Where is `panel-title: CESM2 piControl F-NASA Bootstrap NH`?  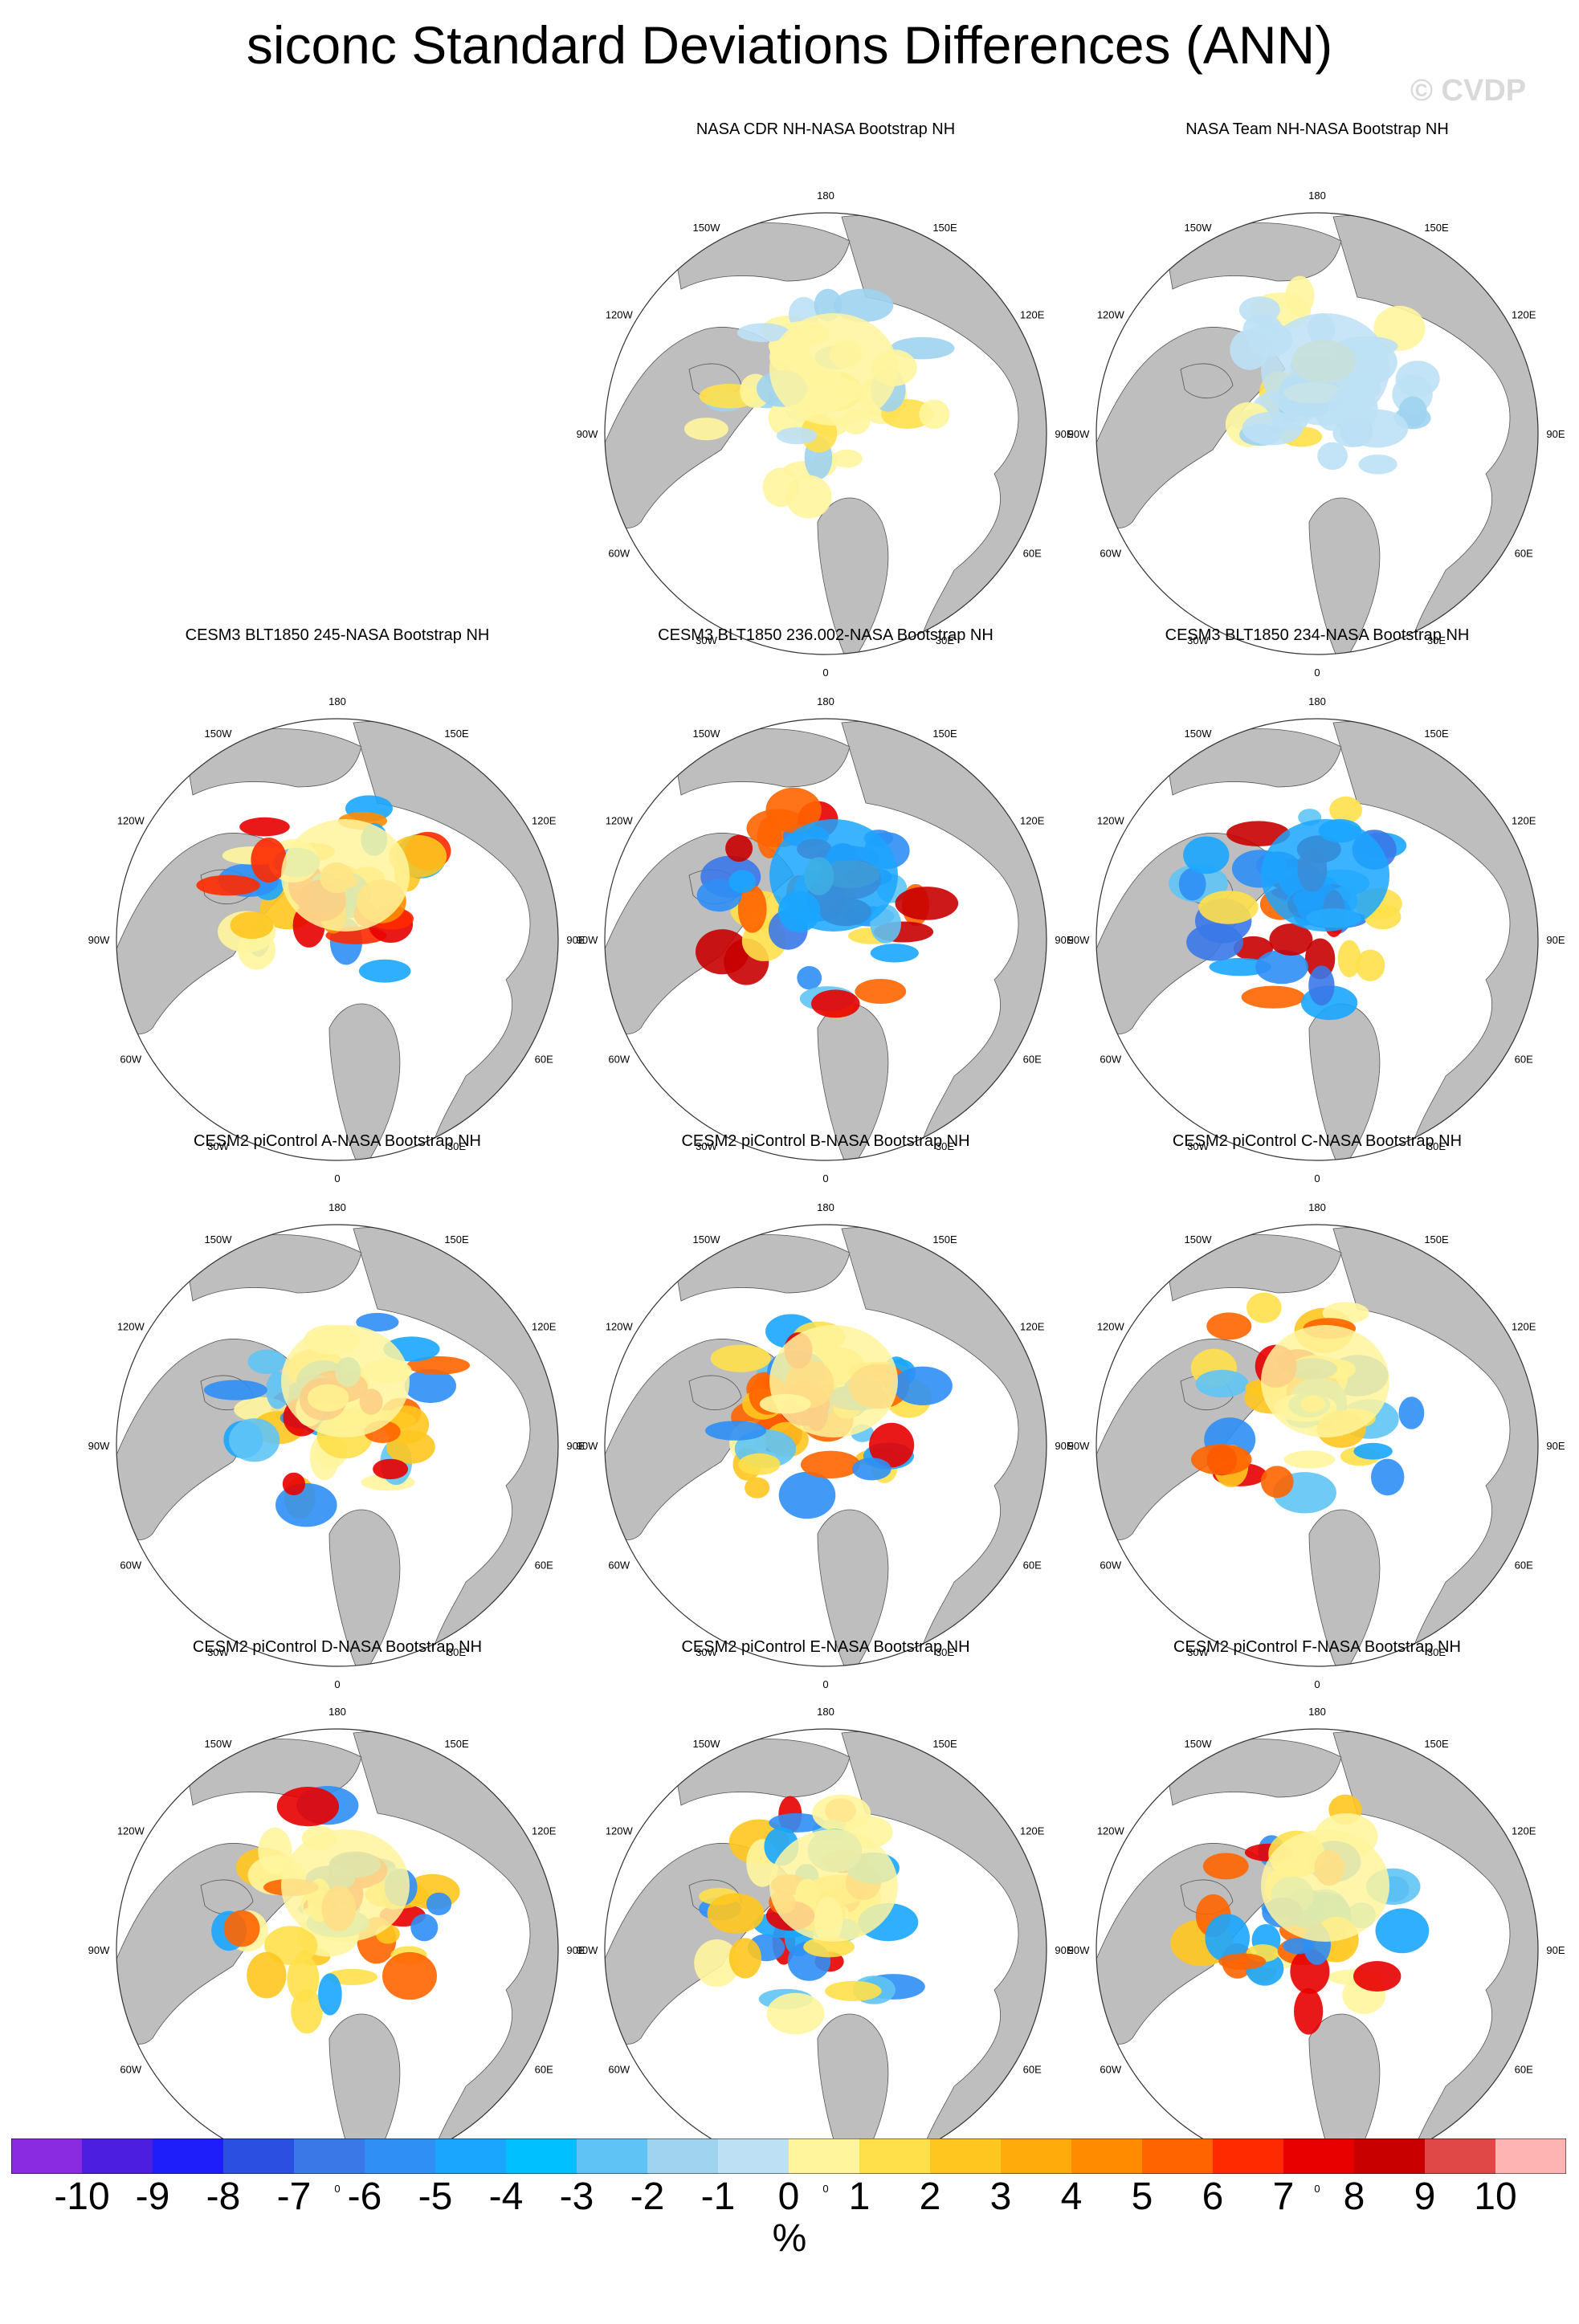 panel-title: CESM2 piControl F-NASA Bootstrap NH is located at coordinates (1317, 1647).